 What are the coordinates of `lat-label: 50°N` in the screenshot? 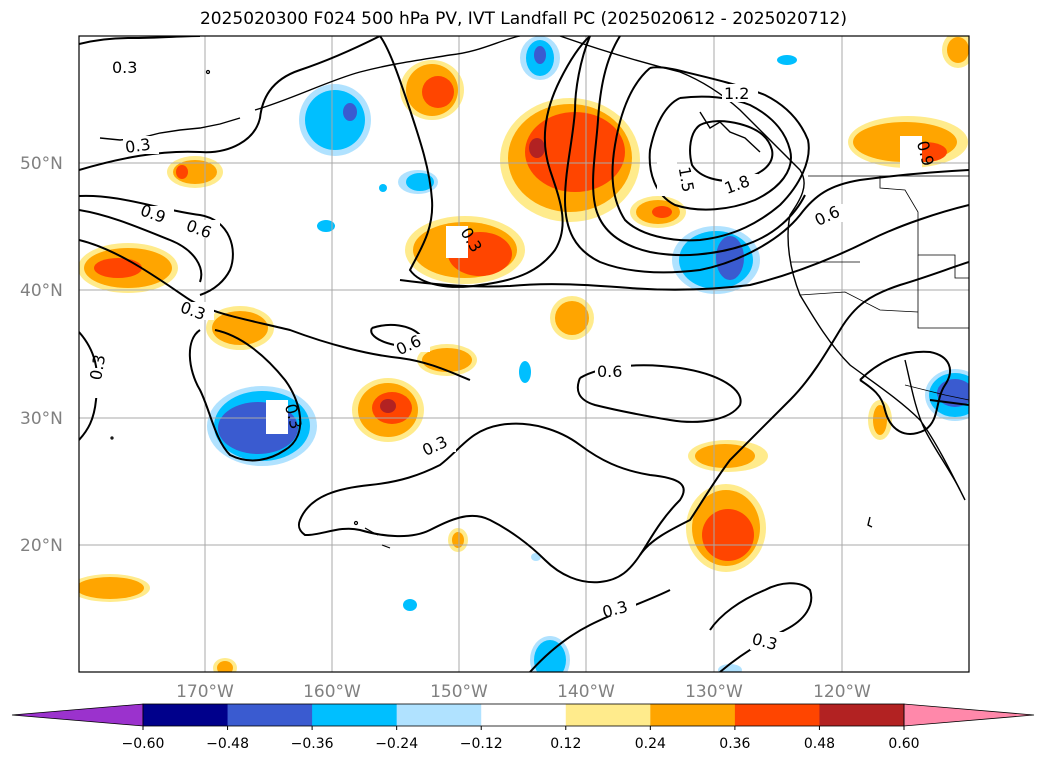 It's located at (41, 164).